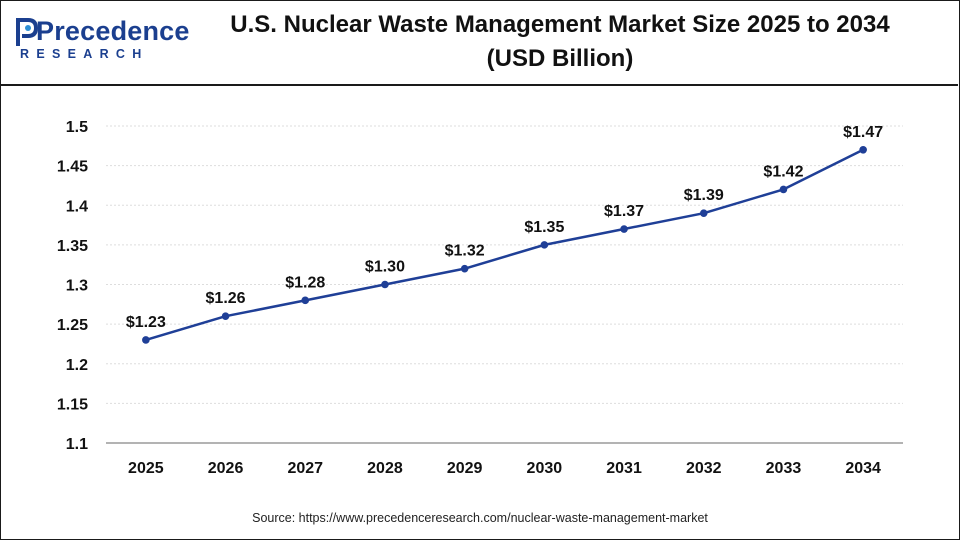 This screenshot has width=960, height=540. What do you see at coordinates (305, 468) in the screenshot?
I see `x-tick-label: 2027` at bounding box center [305, 468].